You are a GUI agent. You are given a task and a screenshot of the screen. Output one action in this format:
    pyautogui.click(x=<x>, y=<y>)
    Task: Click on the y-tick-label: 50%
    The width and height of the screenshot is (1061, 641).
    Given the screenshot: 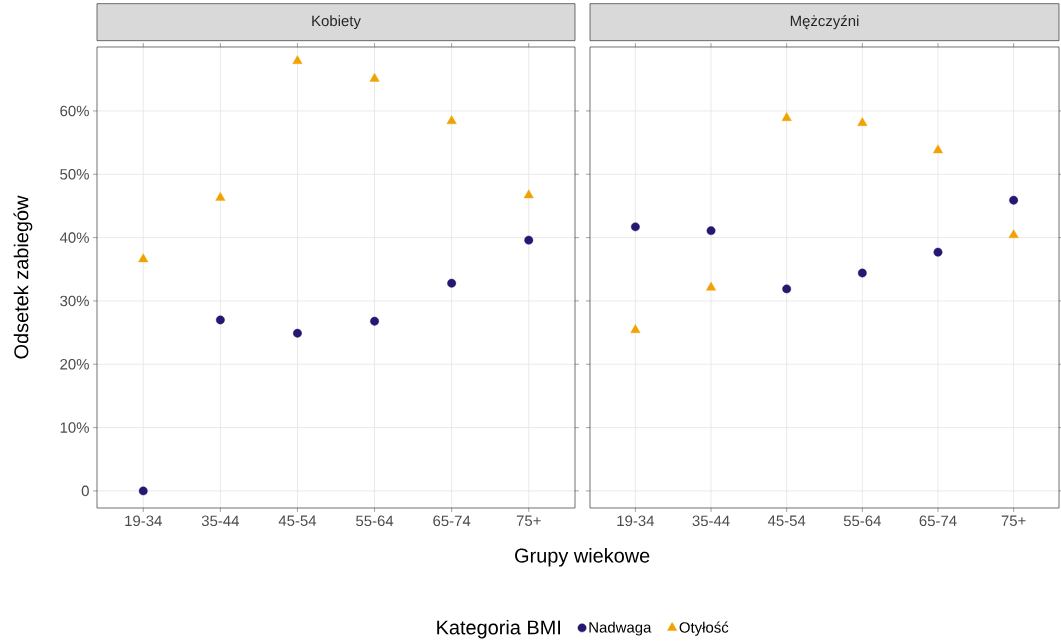 What is the action you would take?
    pyautogui.click(x=74, y=174)
    